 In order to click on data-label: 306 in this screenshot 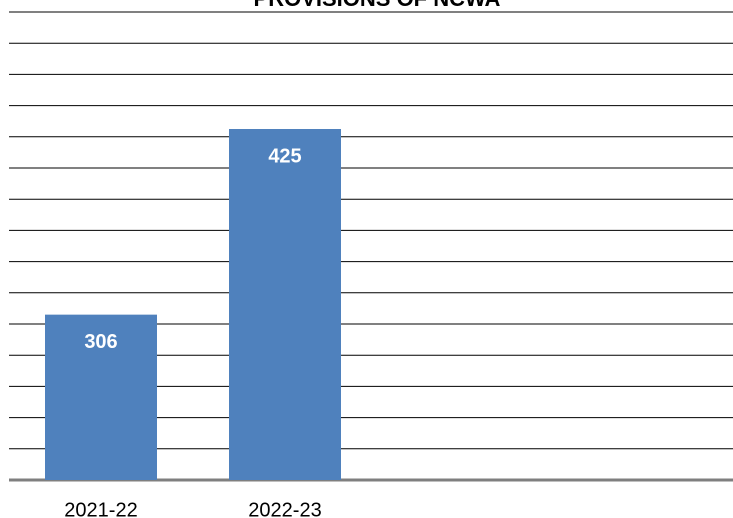, I will do `click(100, 342)`.